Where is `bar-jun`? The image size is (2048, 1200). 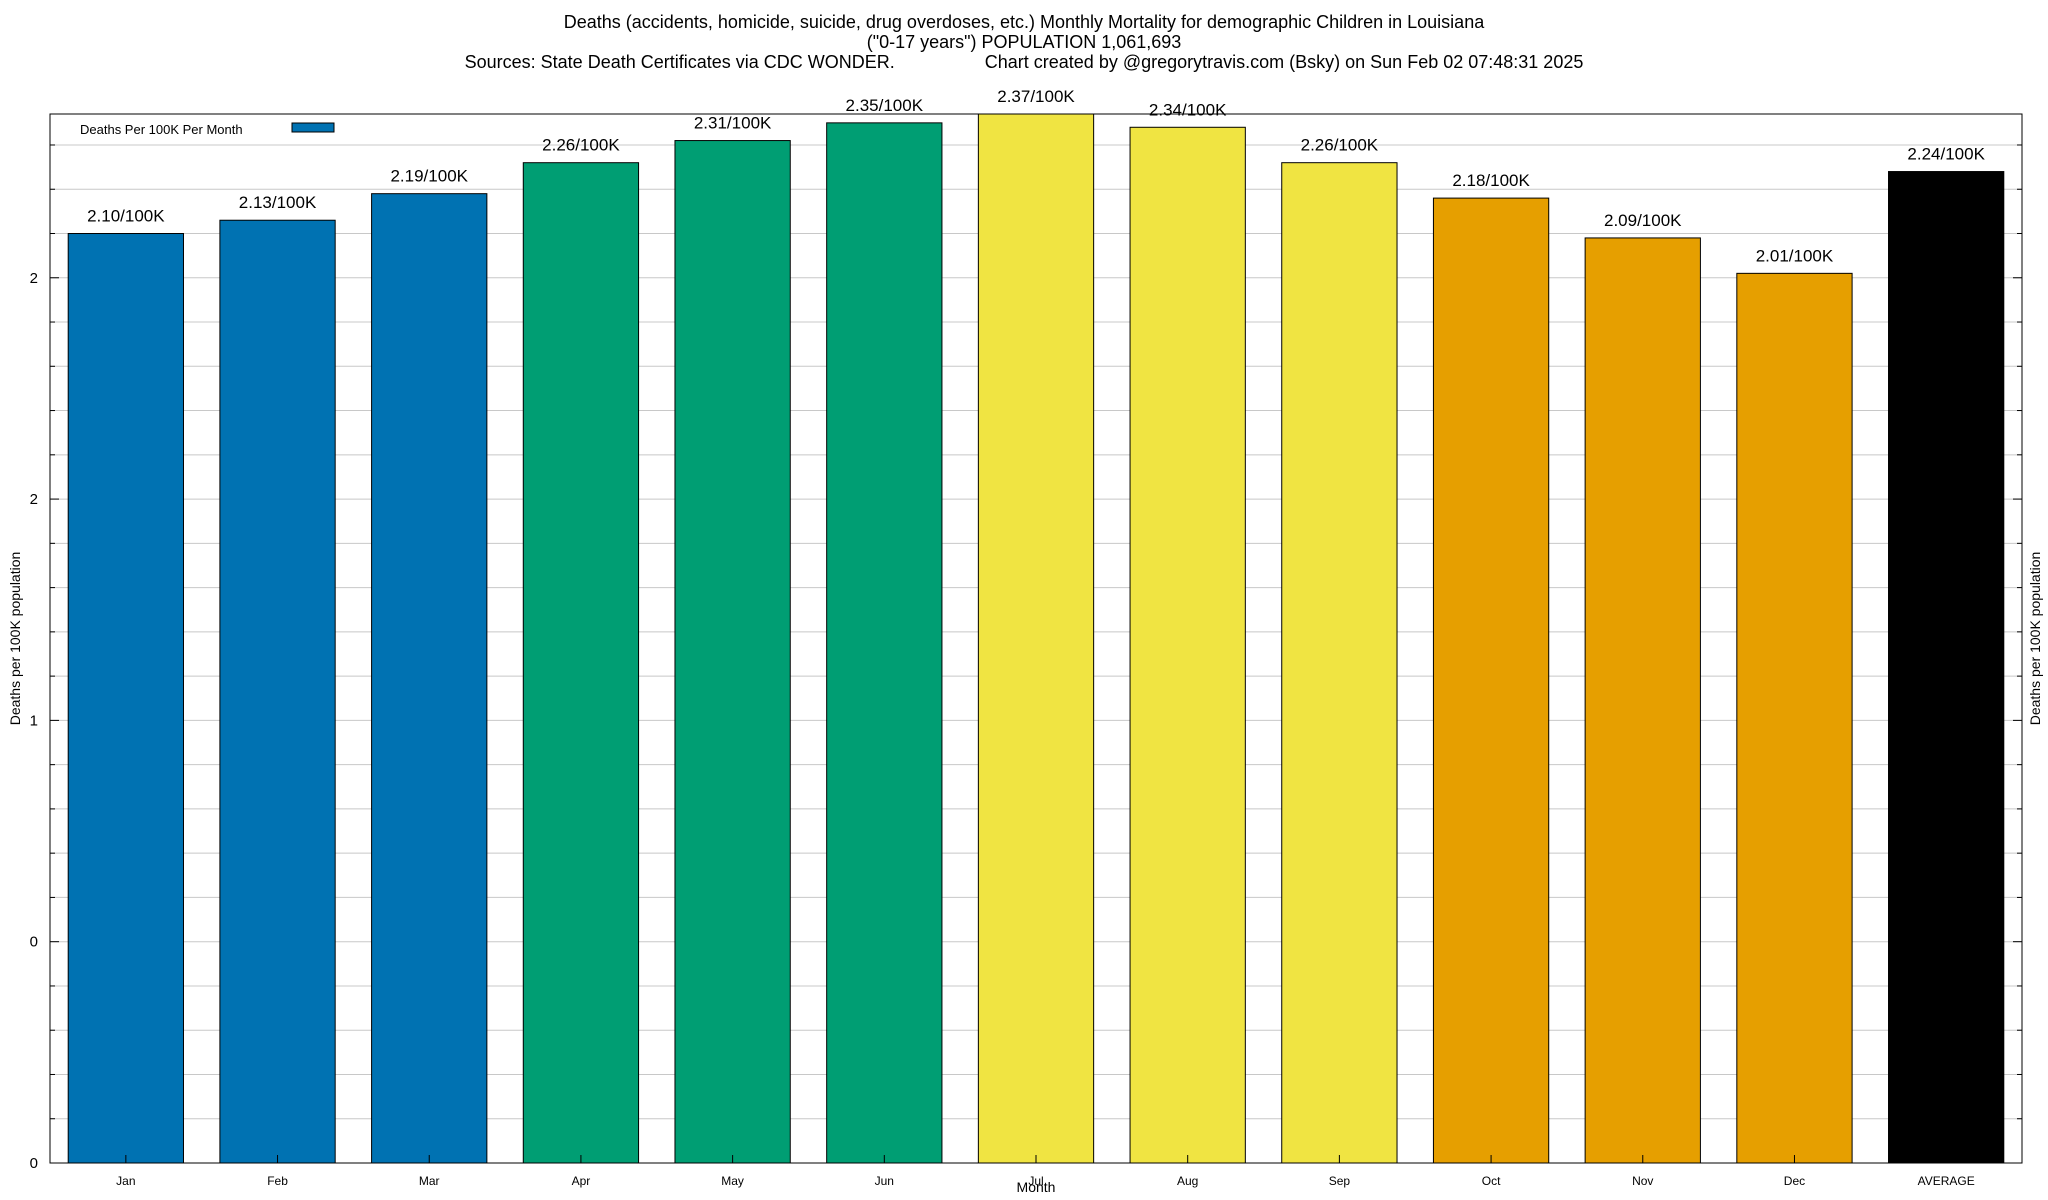 bar-jun is located at coordinates (884, 643).